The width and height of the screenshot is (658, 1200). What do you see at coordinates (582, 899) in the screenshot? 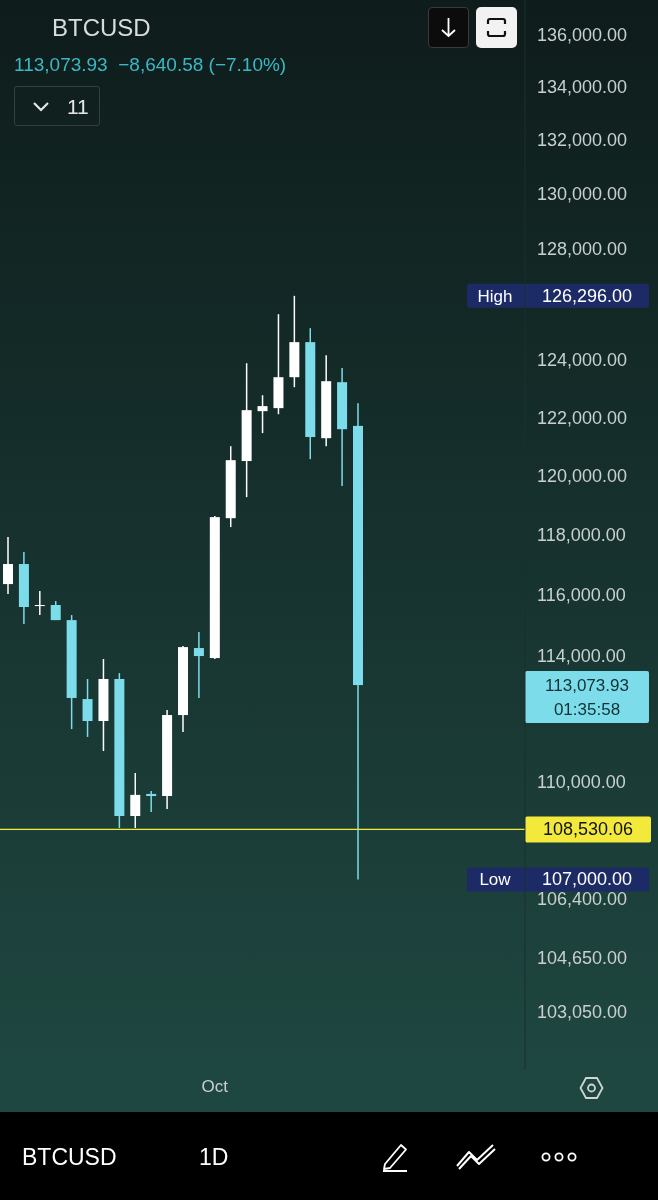
I see `y-tick-label: 106,400.00` at bounding box center [582, 899].